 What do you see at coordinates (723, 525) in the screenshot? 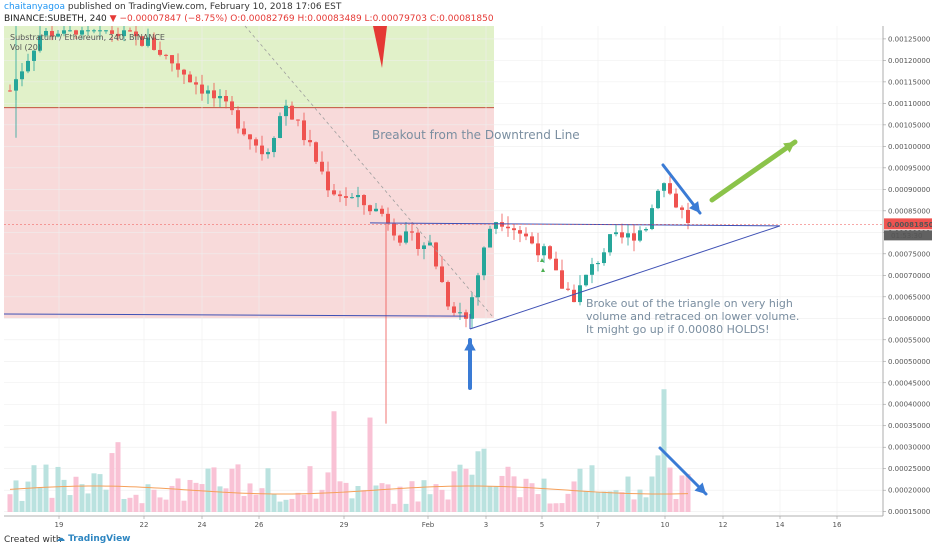
I see `time-tick-label: 12` at bounding box center [723, 525].